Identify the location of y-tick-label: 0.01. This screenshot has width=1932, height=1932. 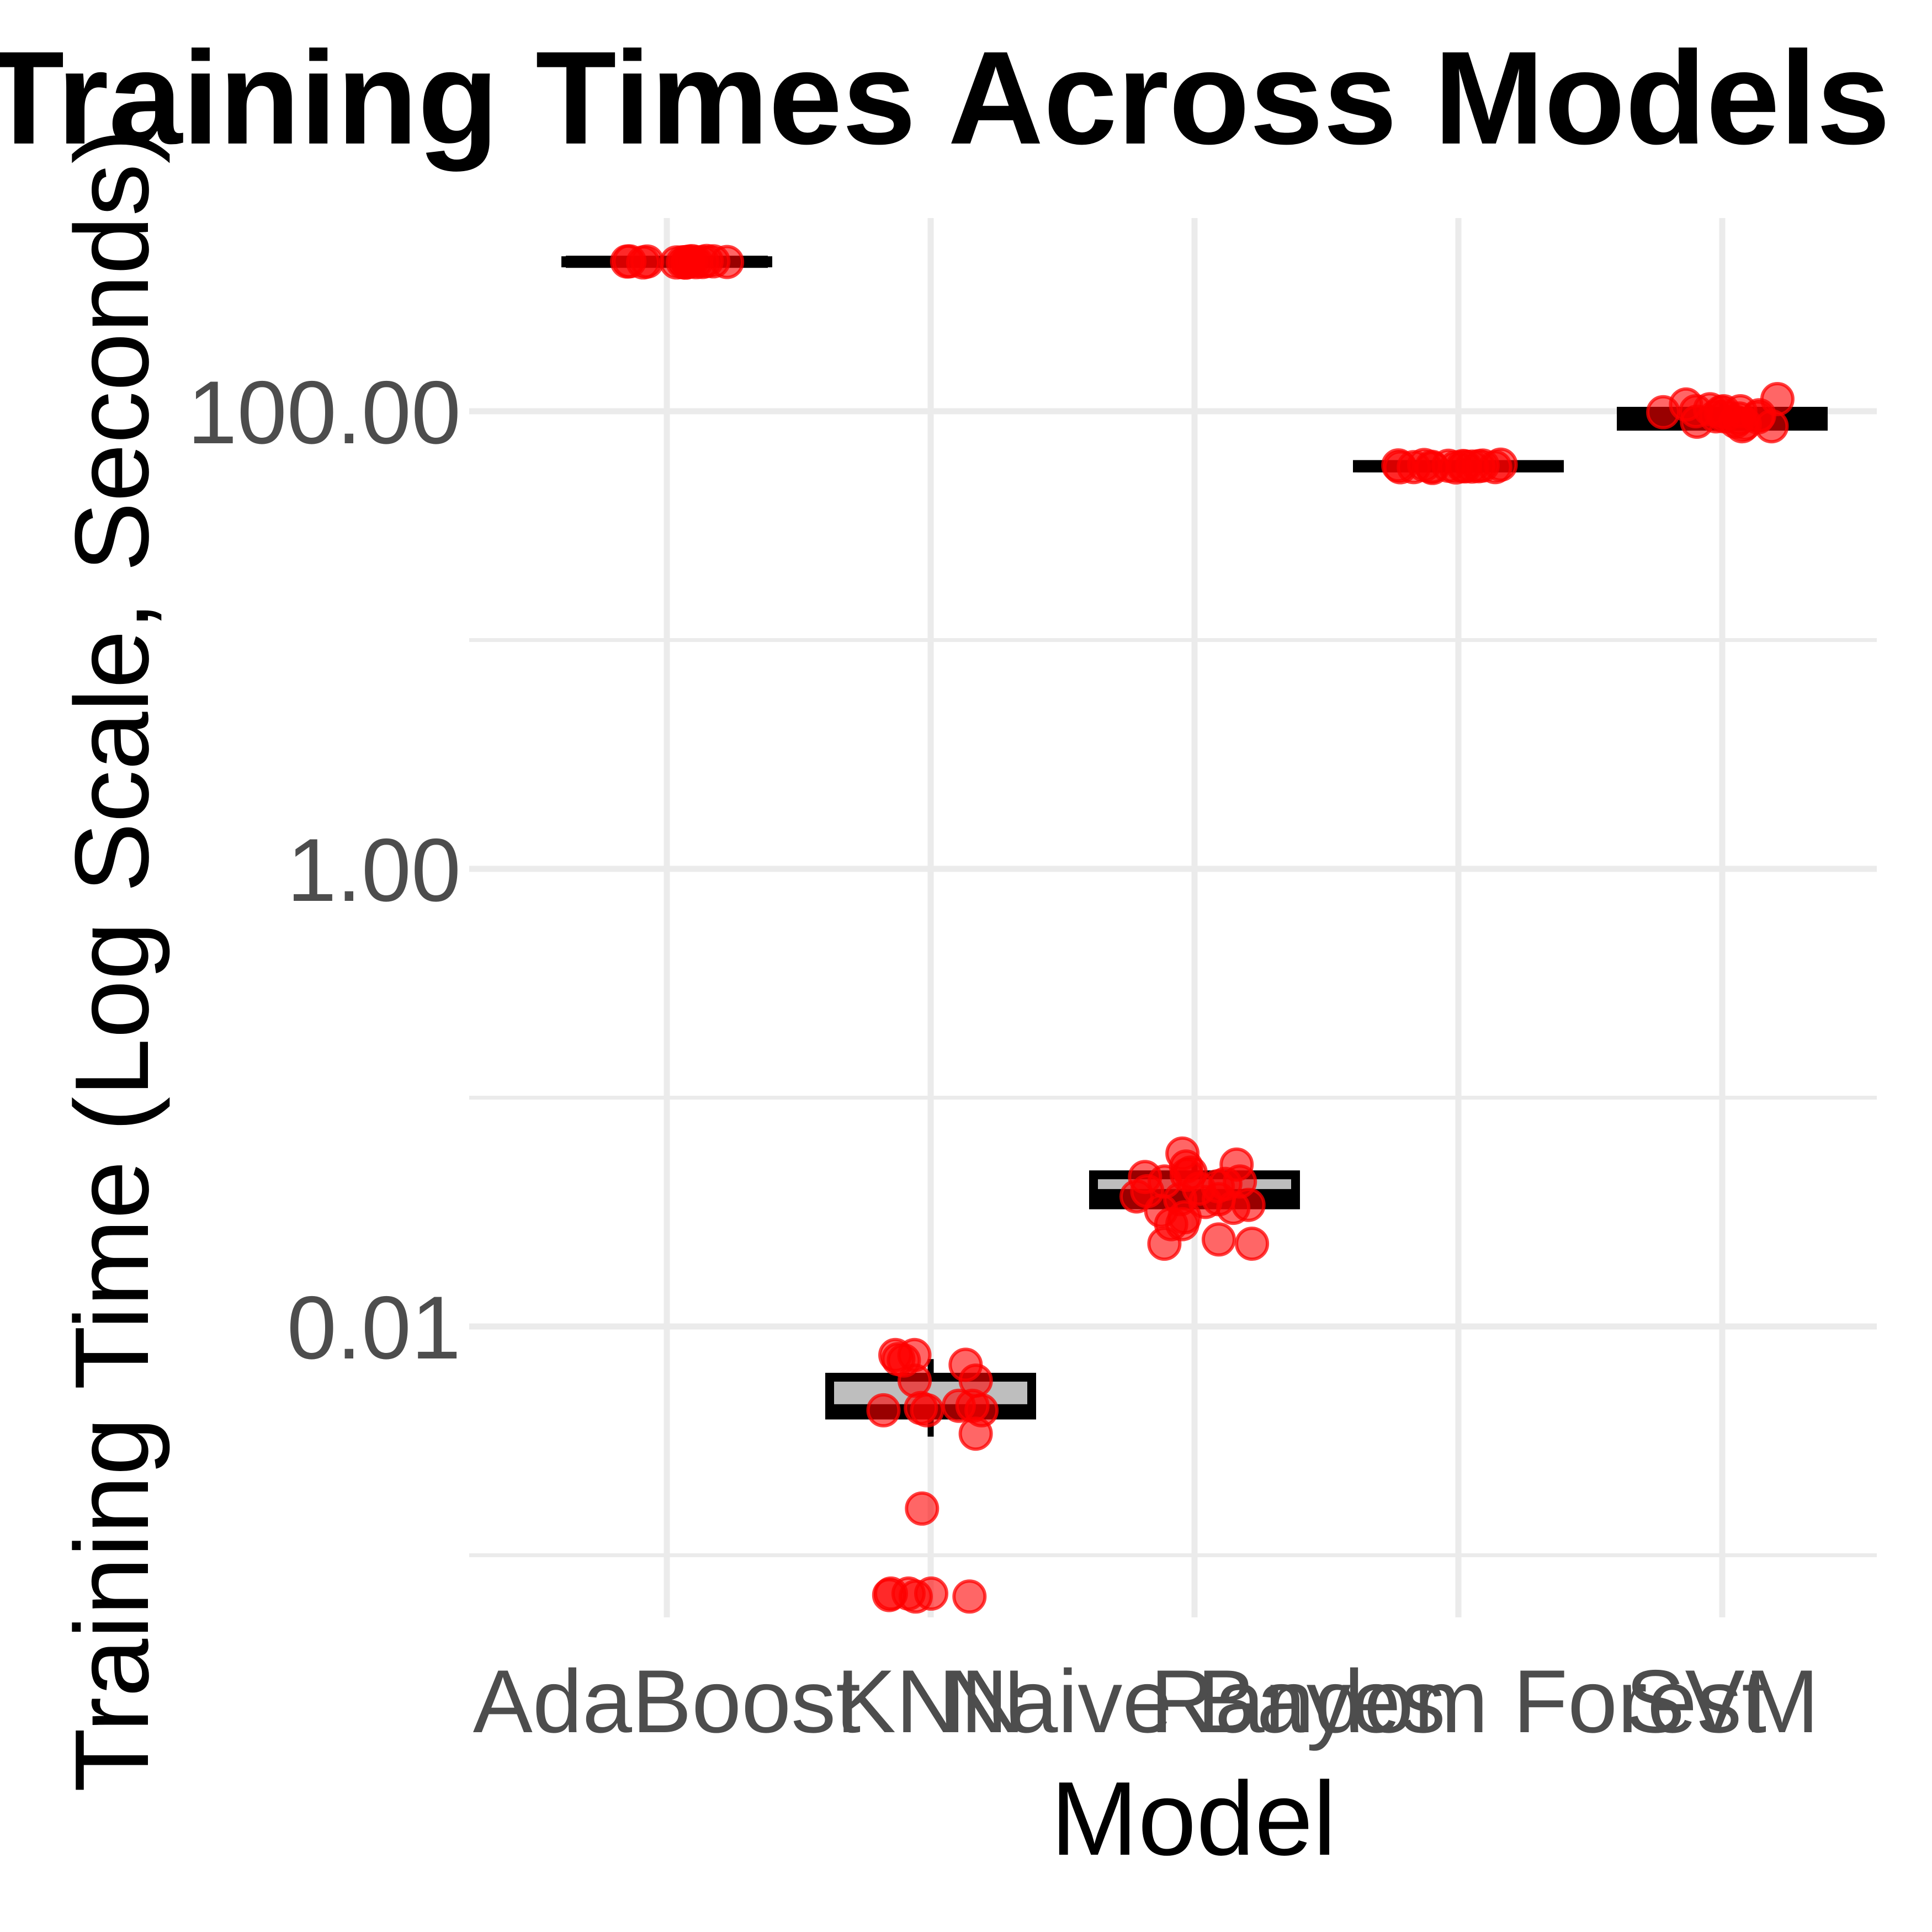
(374, 1328).